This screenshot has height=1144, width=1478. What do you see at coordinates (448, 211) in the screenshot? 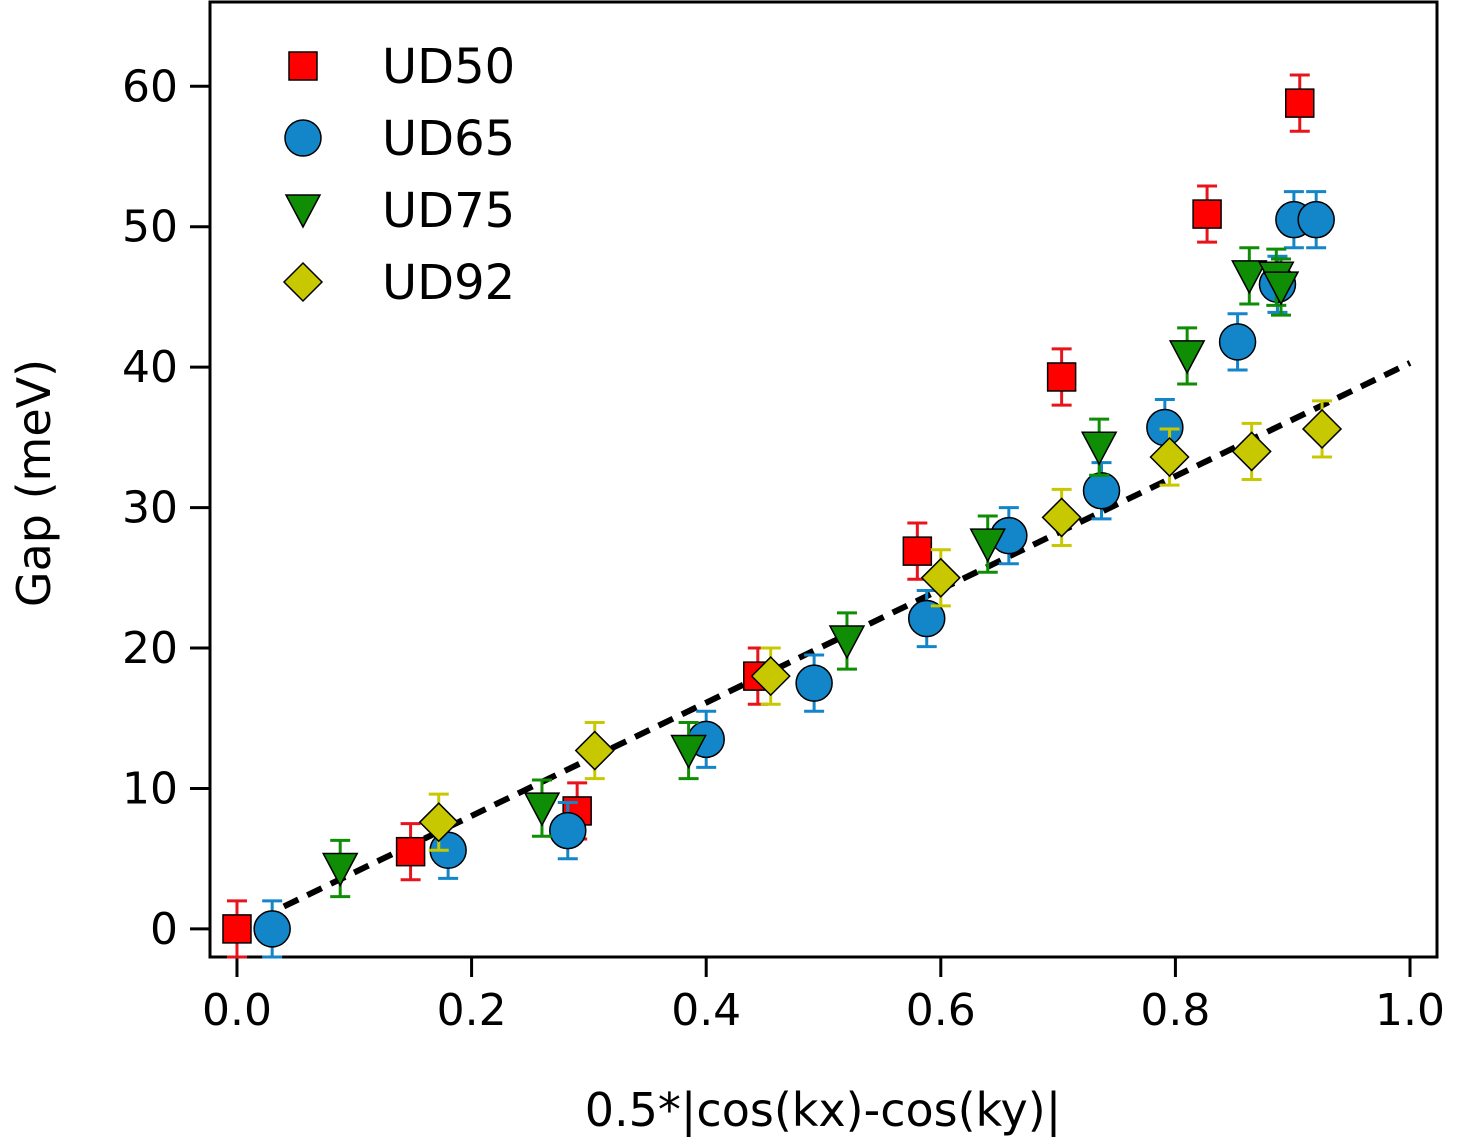
I see `legend-label-ud75: UD75` at bounding box center [448, 211].